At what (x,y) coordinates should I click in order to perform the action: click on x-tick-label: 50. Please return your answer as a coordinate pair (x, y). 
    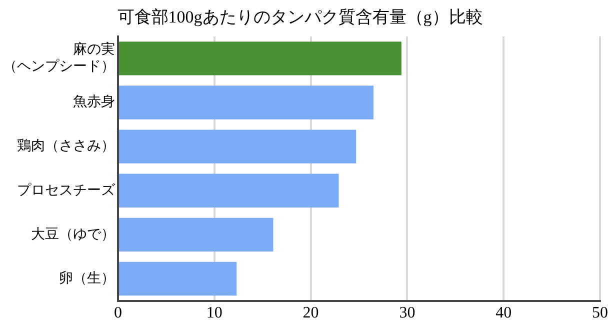
    Looking at the image, I should click on (600, 313).